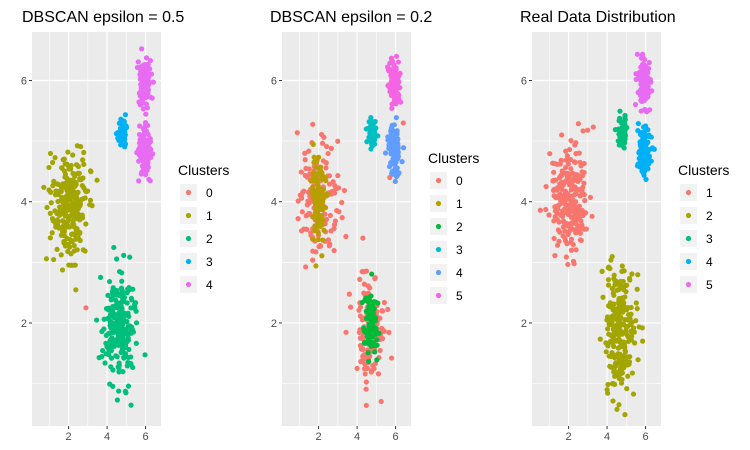 This screenshot has width=750, height=450. What do you see at coordinates (459, 250) in the screenshot?
I see `legend-label: 3` at bounding box center [459, 250].